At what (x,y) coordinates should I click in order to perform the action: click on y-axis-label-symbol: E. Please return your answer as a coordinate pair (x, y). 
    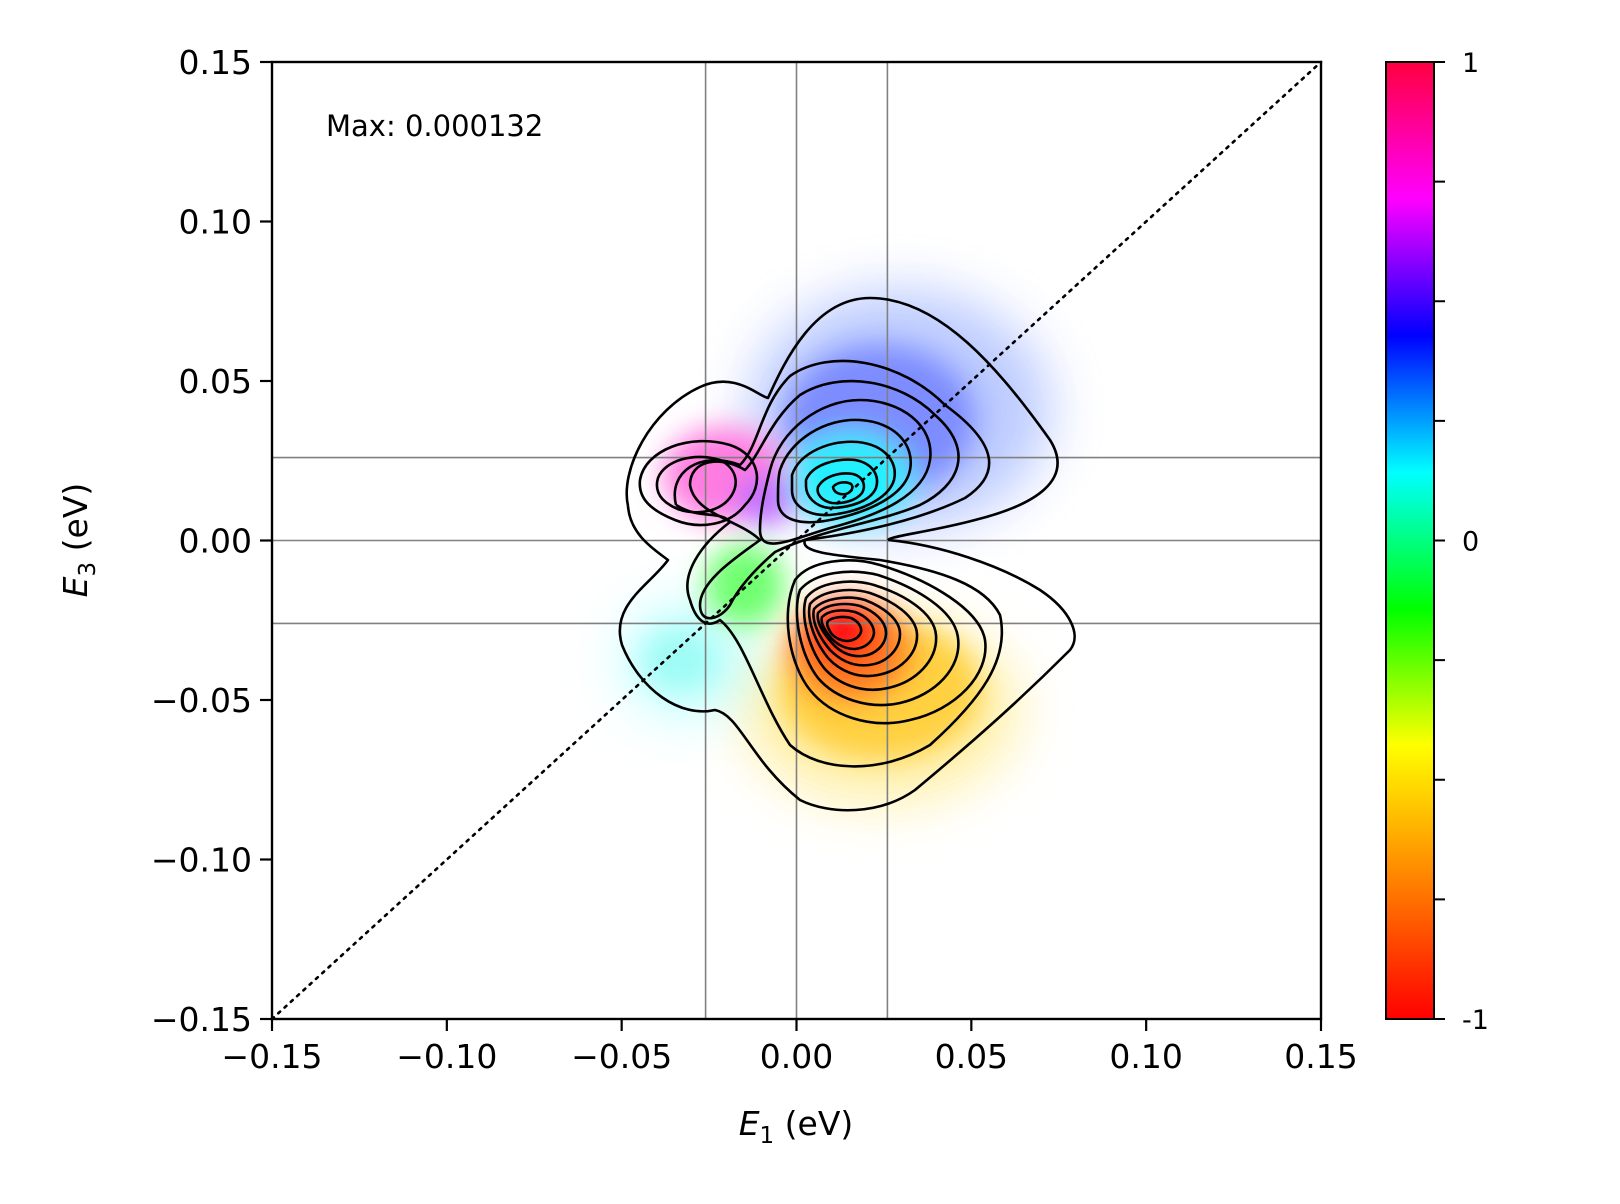
    Looking at the image, I should click on (75, 586).